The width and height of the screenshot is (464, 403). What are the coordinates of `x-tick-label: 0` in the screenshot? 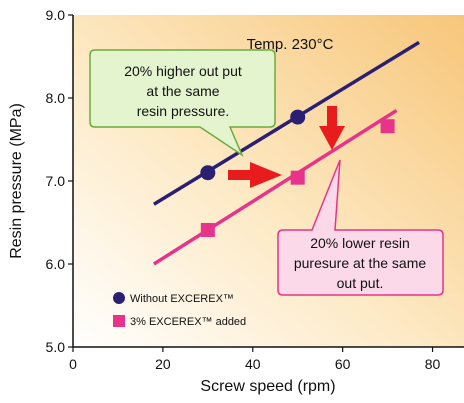 It's located at (73, 364).